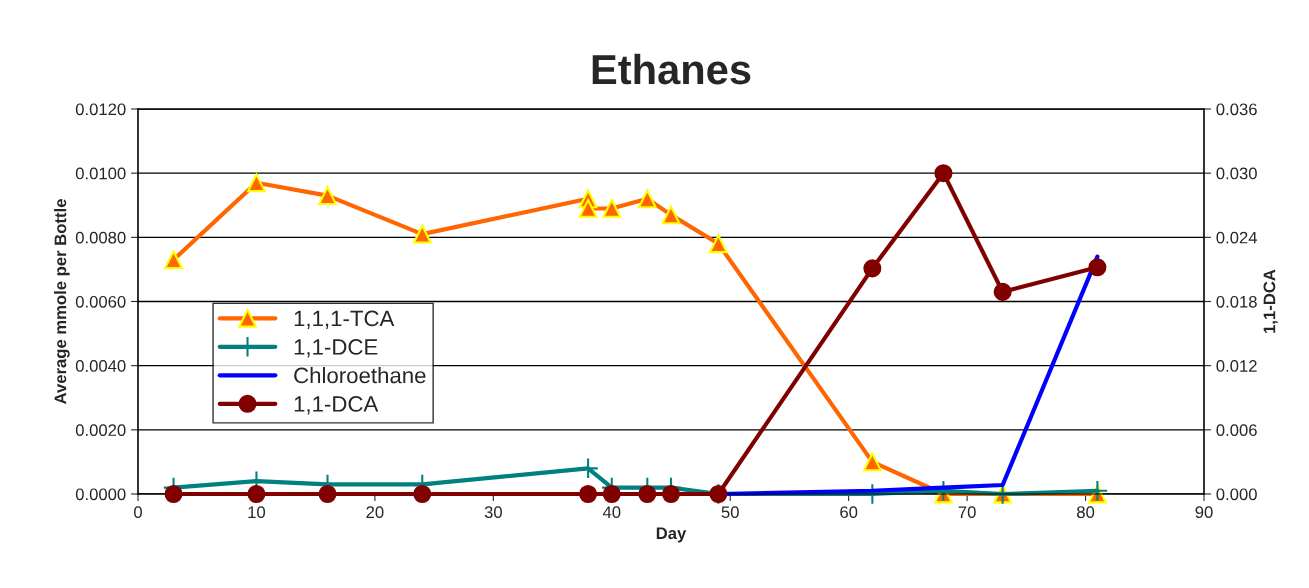  Describe the element at coordinates (1236, 494) in the screenshot. I see `y2-tick-label: 0.000` at that location.